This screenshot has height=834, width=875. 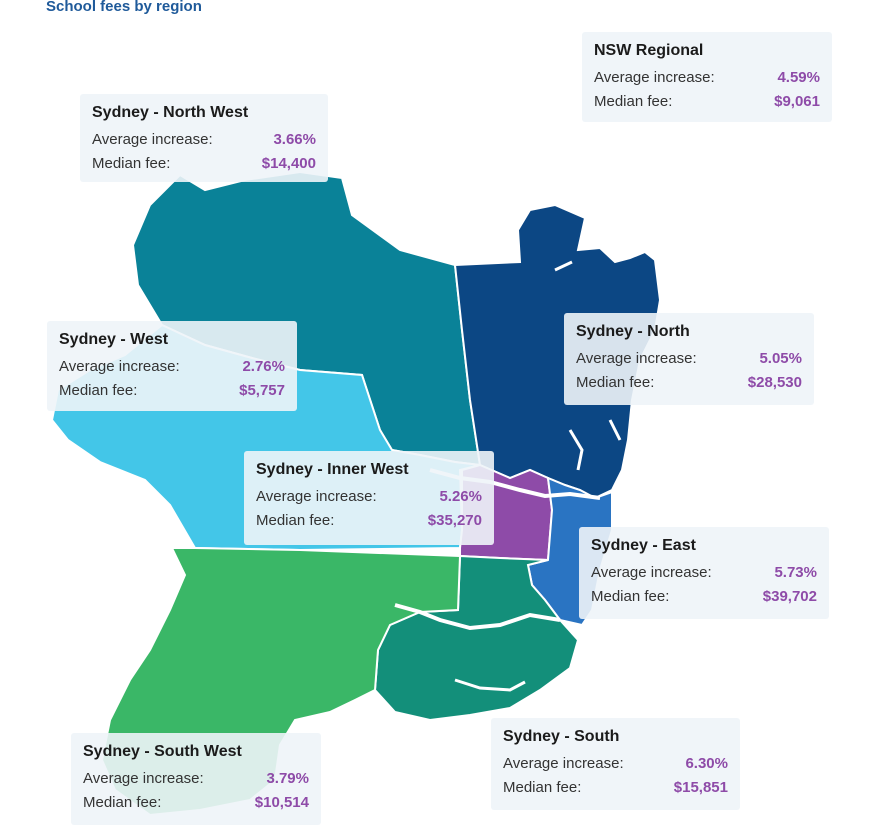 What do you see at coordinates (281, 802) in the screenshot?
I see `median-fee-value: $10,514` at bounding box center [281, 802].